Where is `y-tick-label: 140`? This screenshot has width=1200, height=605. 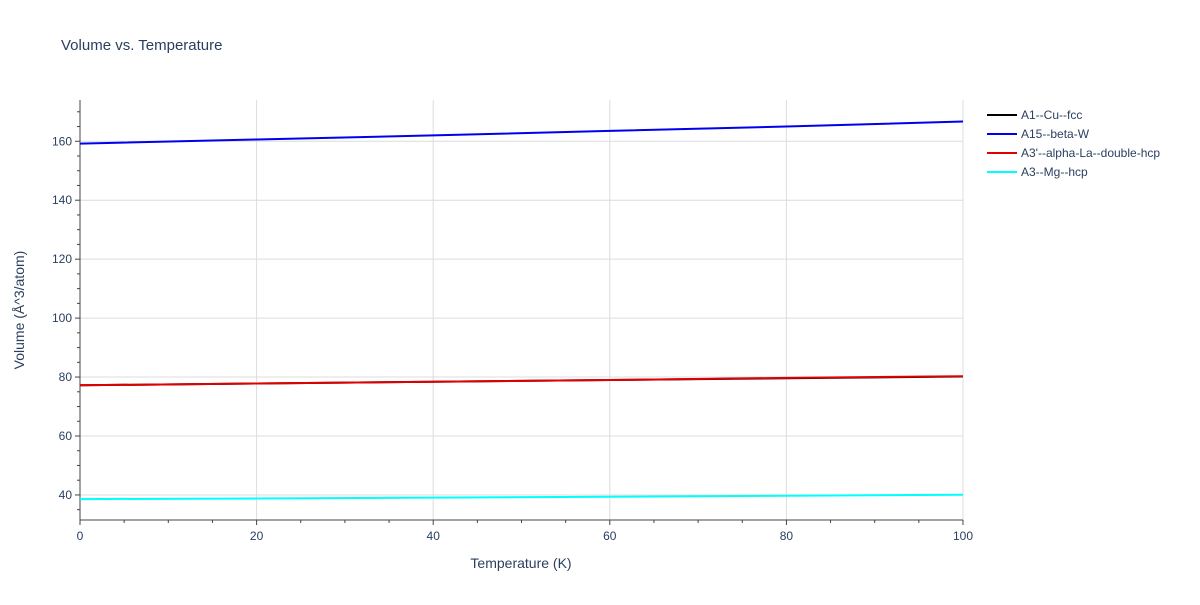 y-tick-label: 140 is located at coordinates (62, 200).